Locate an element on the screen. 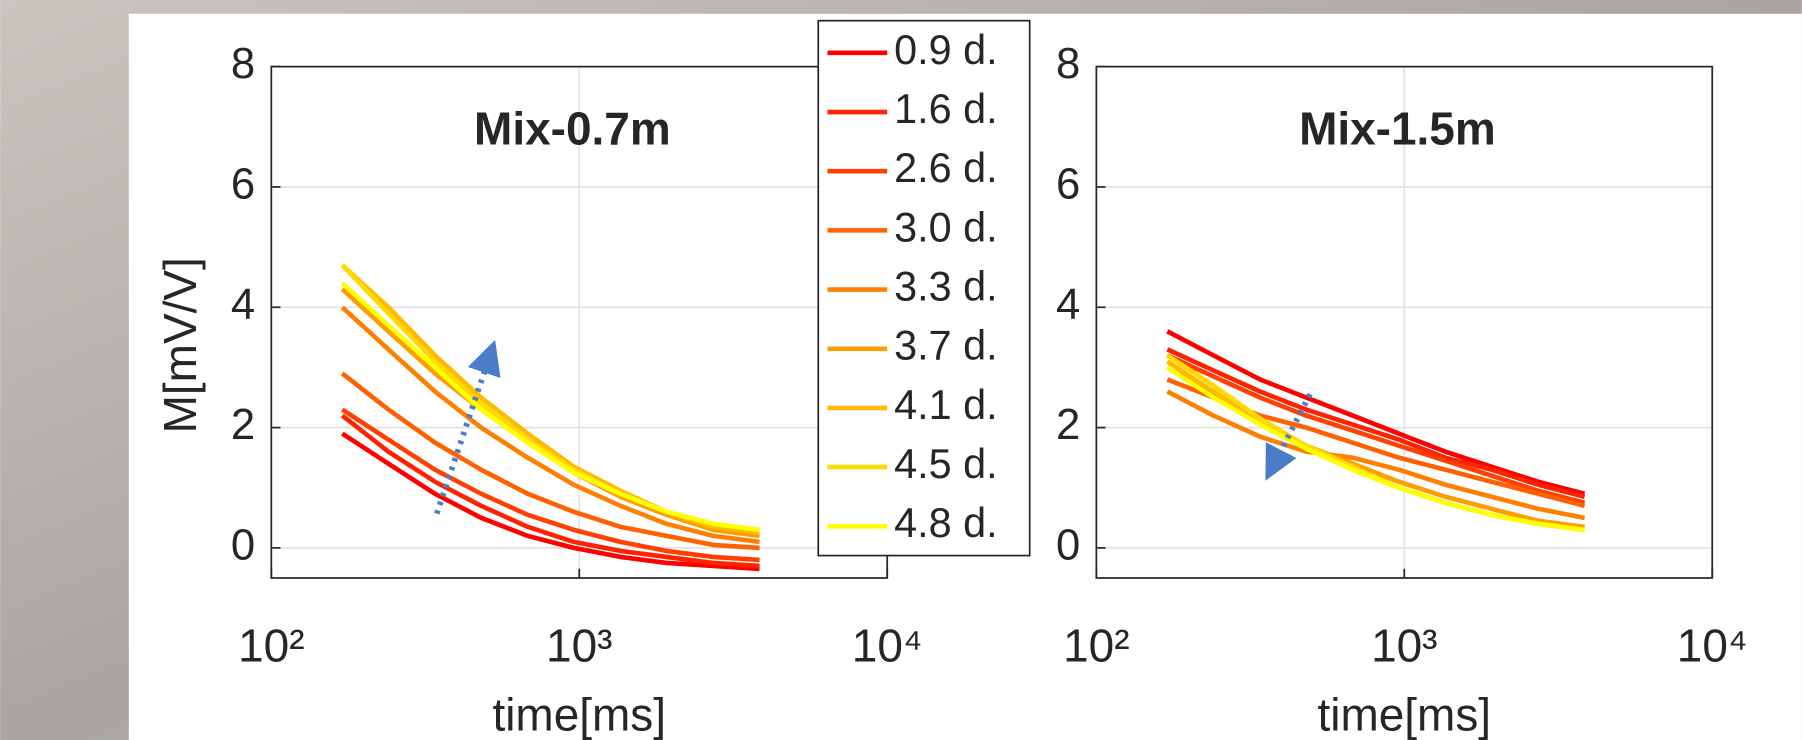 This screenshot has height=740, width=1802. legend-label: 3.7 d. is located at coordinates (945, 346).